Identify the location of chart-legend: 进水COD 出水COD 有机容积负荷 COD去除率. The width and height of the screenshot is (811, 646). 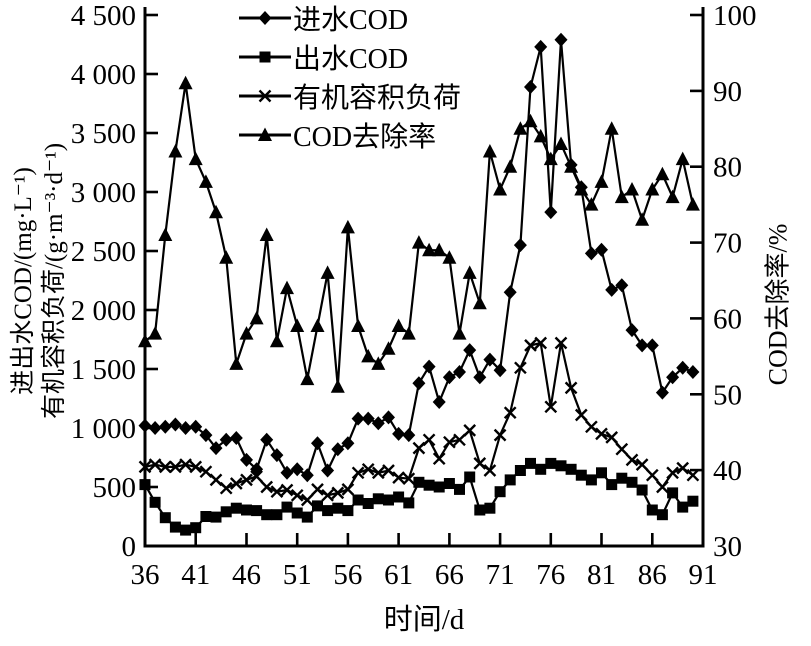
(349, 77).